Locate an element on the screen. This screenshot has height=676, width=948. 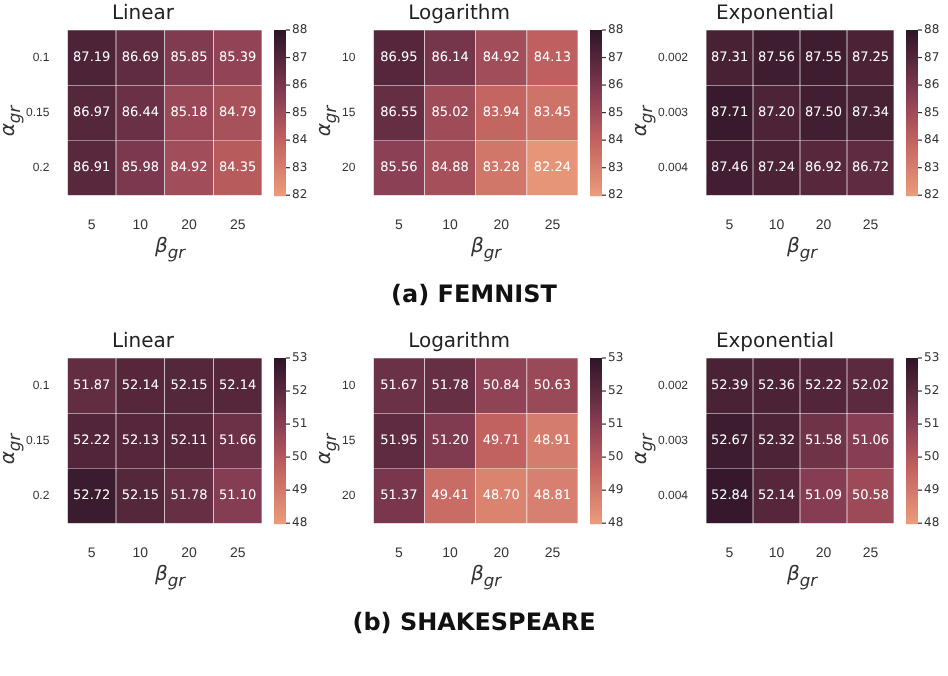
text: (b) SHAKESPEARE is located at coordinates (474, 622).